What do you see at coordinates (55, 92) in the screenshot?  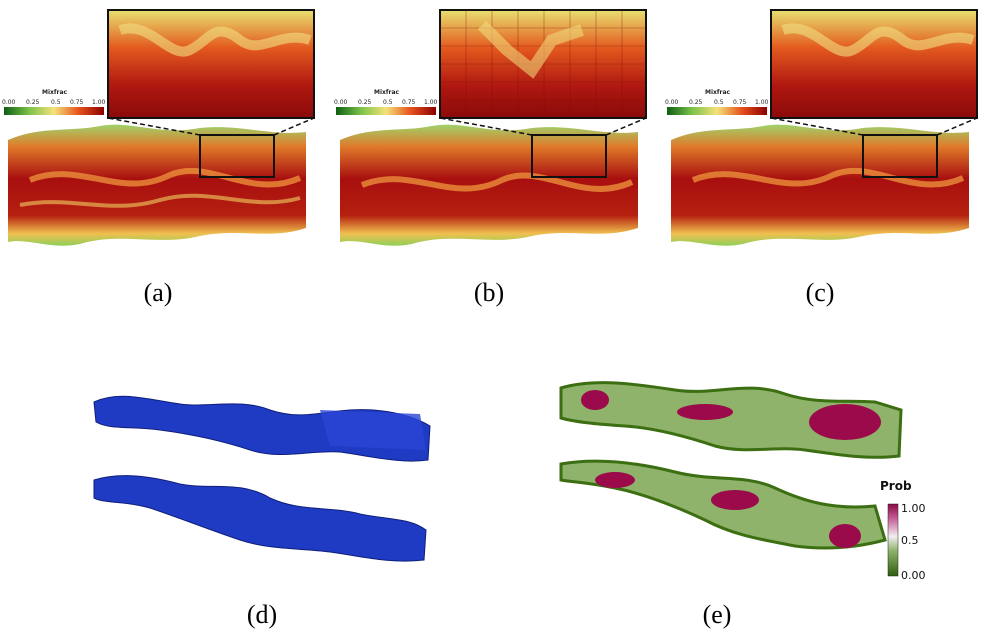 I see `colorbar-title-a: Mixfrac` at bounding box center [55, 92].